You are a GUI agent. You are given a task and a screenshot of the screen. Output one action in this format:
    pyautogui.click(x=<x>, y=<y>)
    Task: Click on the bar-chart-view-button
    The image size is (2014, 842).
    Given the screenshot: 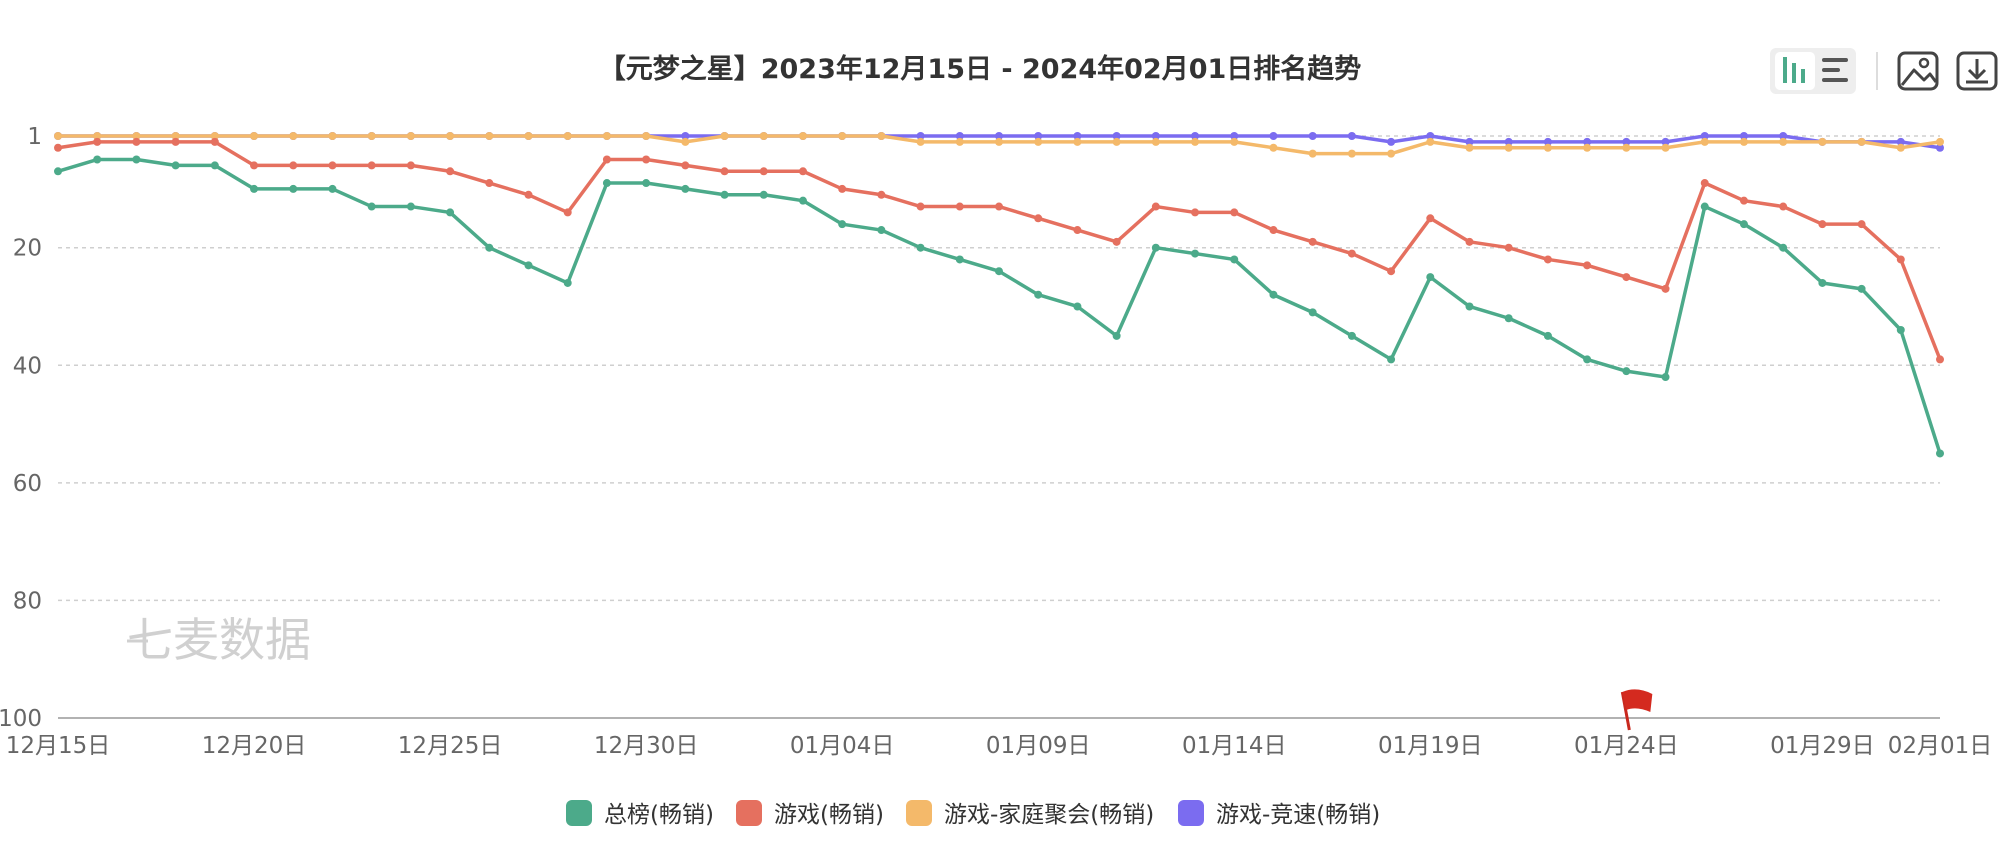 What is the action you would take?
    pyautogui.click(x=1813, y=71)
    